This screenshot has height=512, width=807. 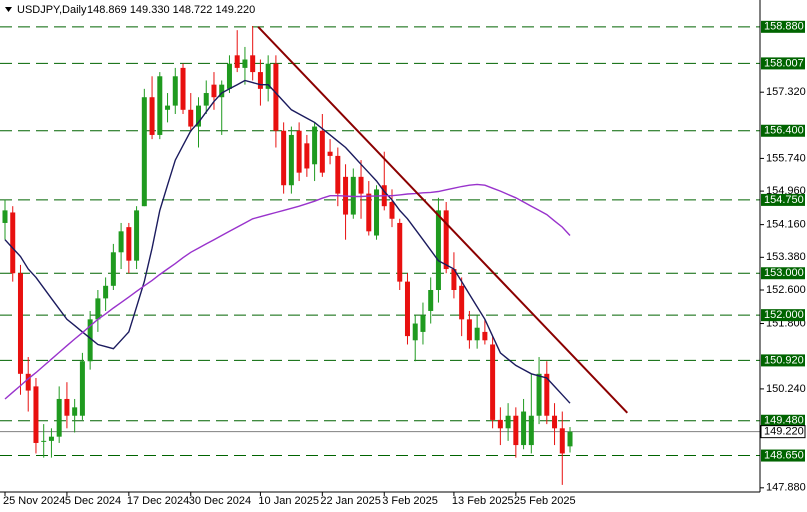 I want to click on level-label: 149.480, so click(x=784, y=421).